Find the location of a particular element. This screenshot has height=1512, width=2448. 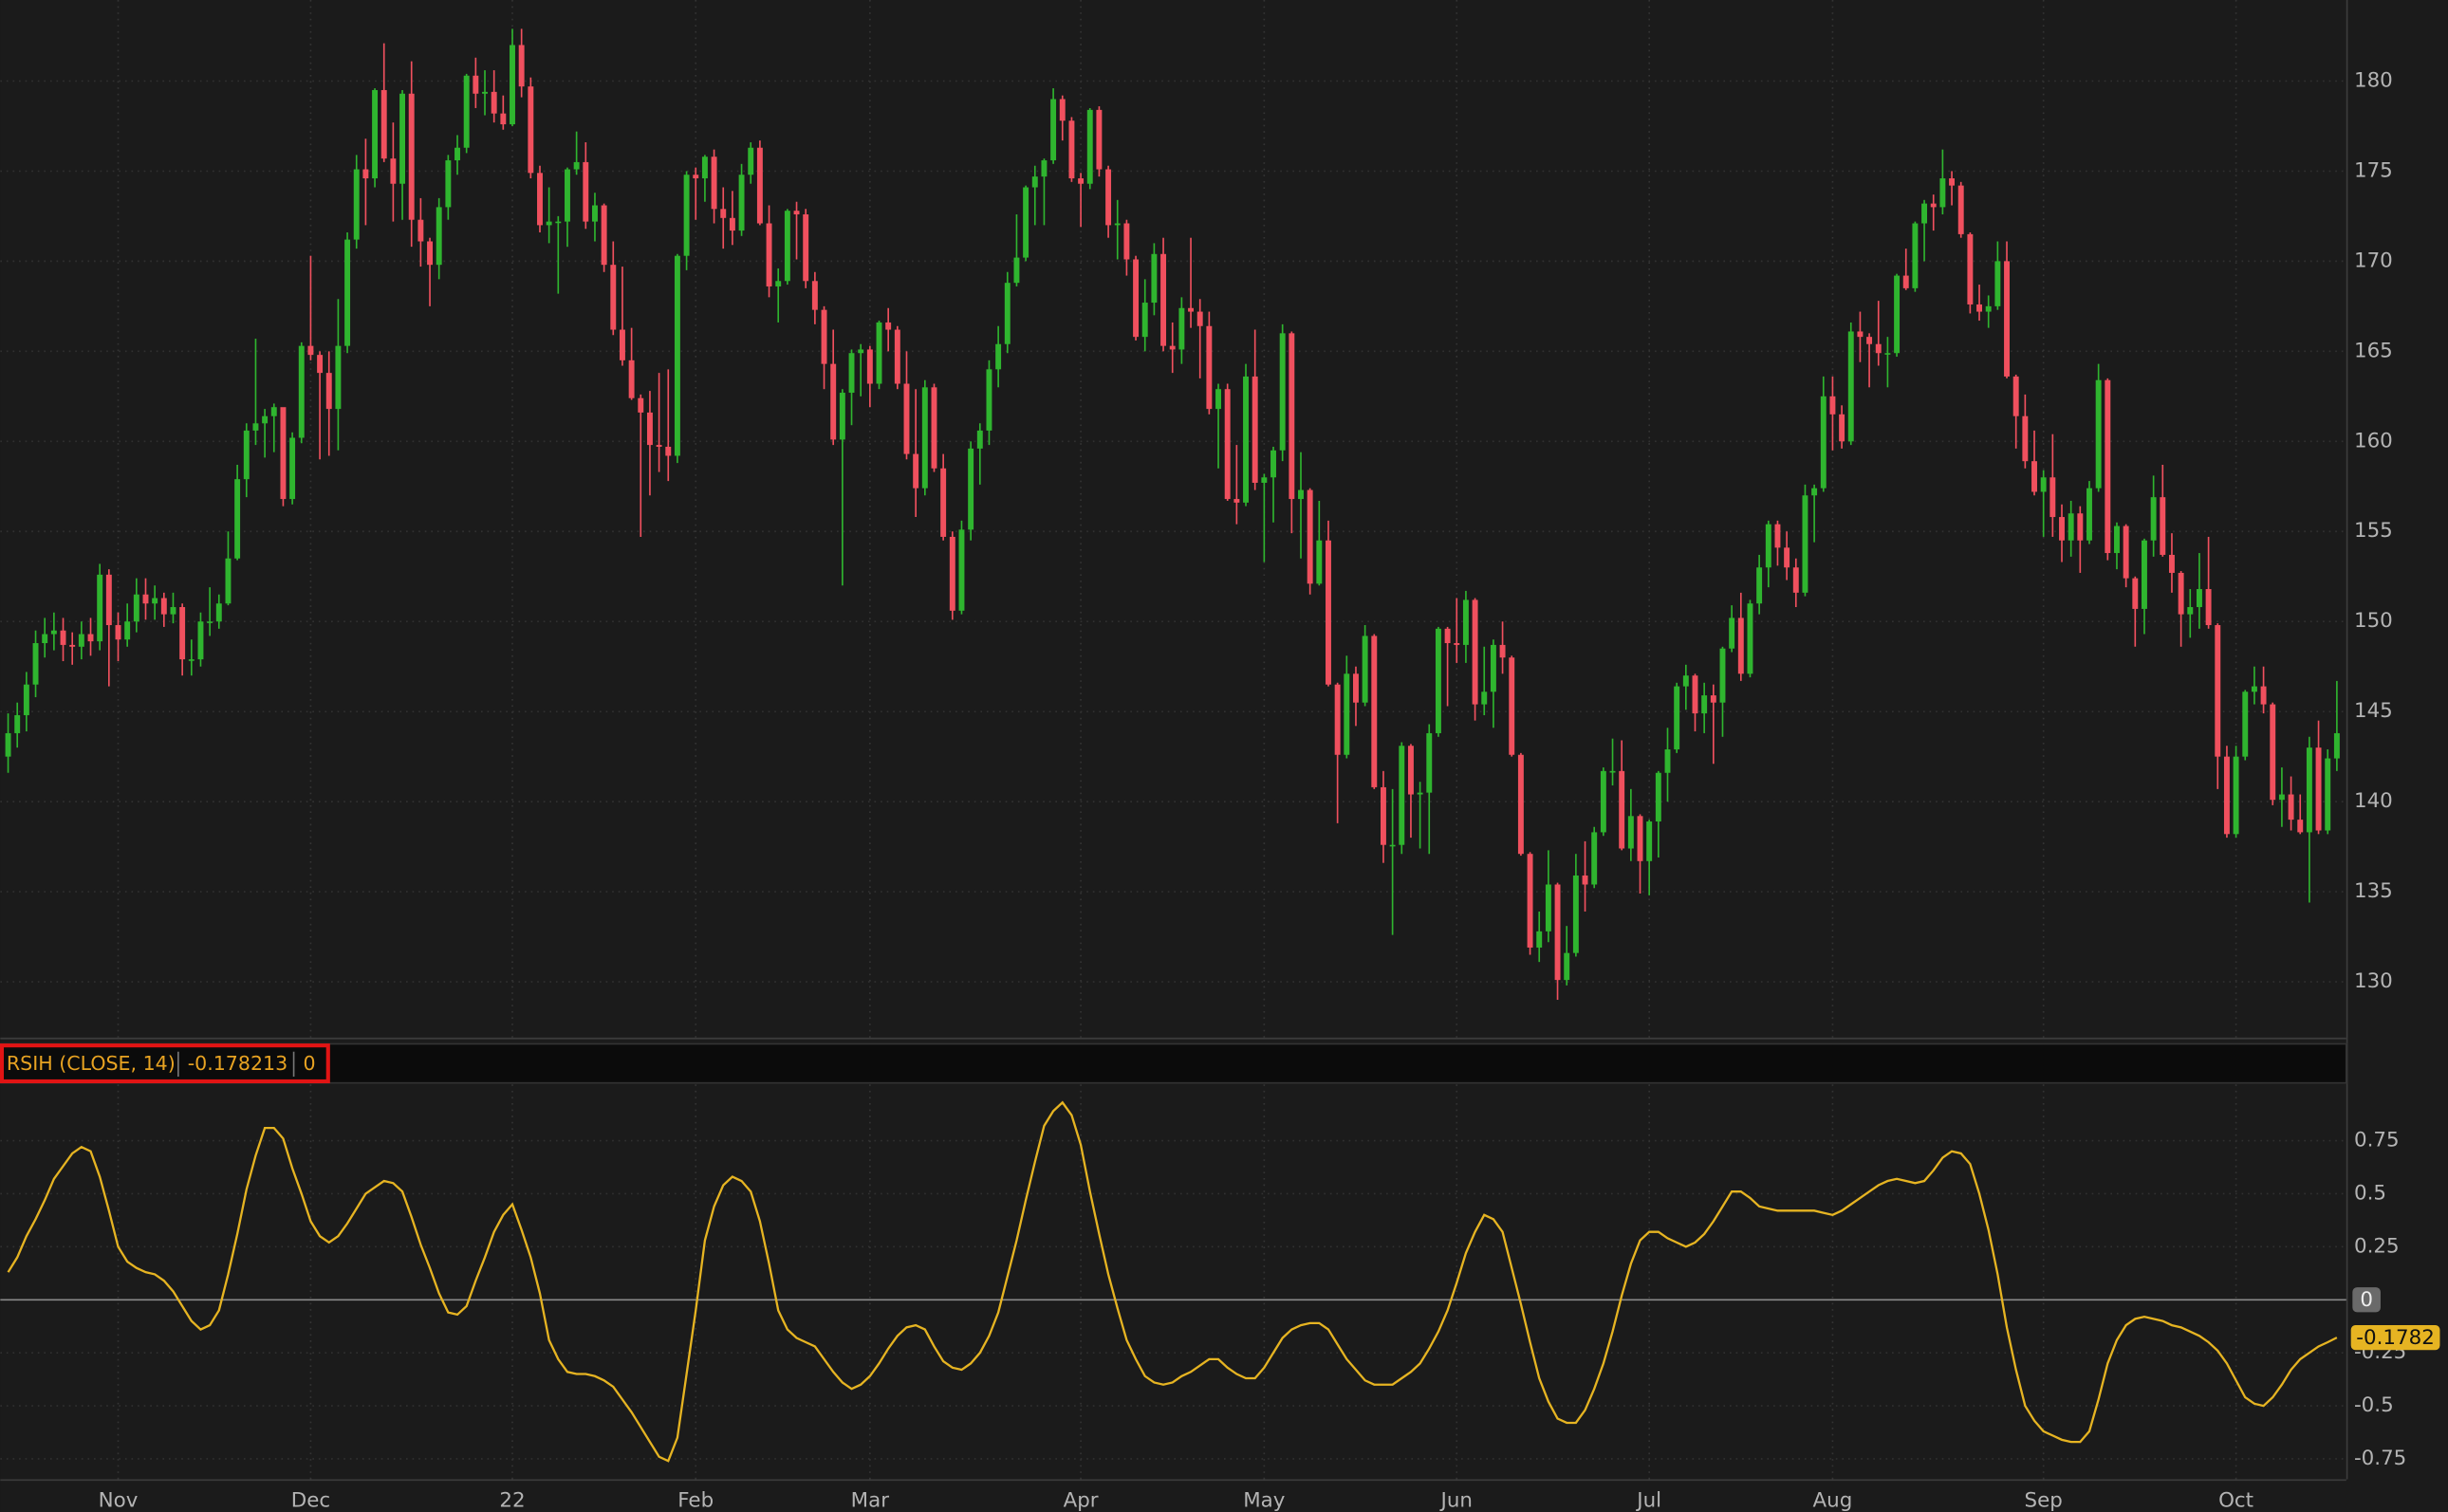

y-tick-label: 165 is located at coordinates (2373, 350).